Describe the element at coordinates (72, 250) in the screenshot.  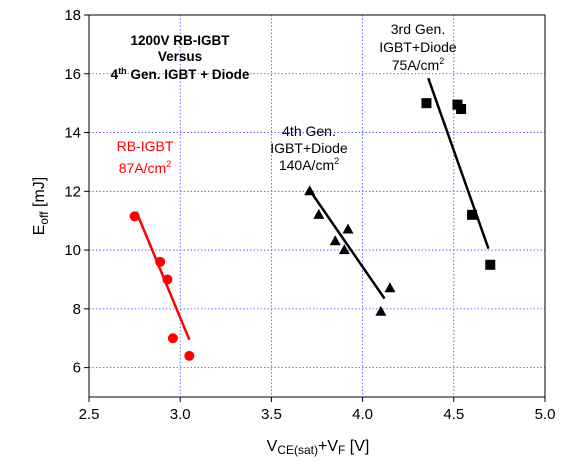
I see `y-tick-label: 10` at that location.